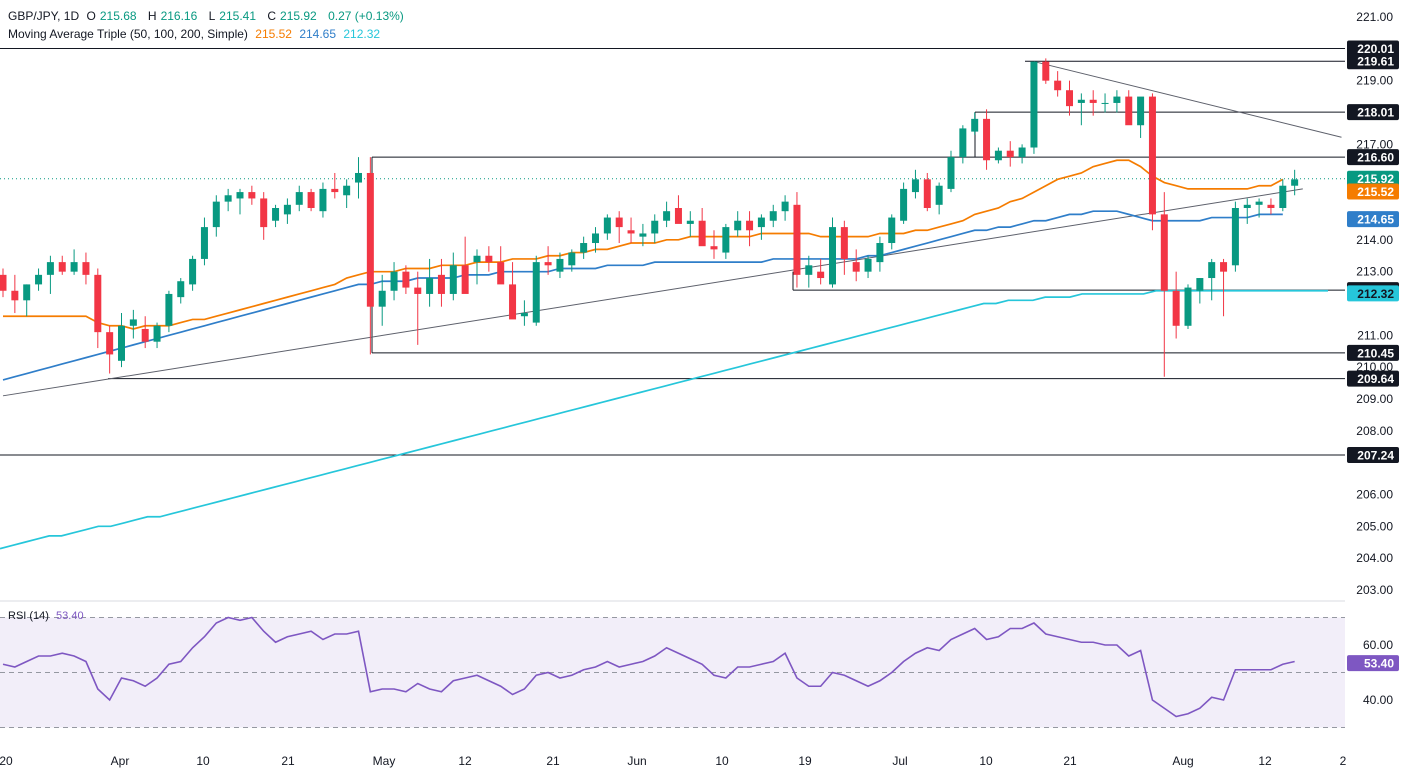  What do you see at coordinates (70, 616) in the screenshot?
I see `rsi-legend-value: 53.40` at bounding box center [70, 616].